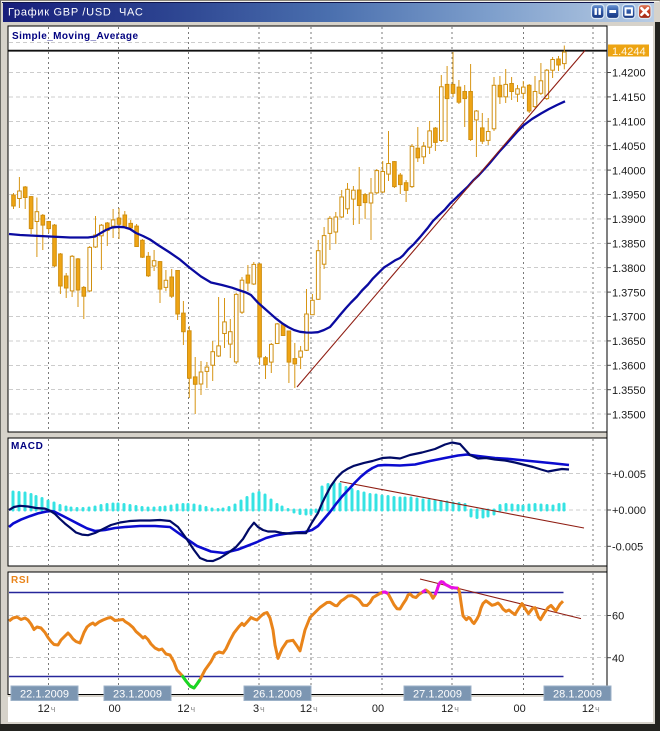  Describe the element at coordinates (629, 196) in the screenshot. I see `svg-text: 1.3950` at that location.